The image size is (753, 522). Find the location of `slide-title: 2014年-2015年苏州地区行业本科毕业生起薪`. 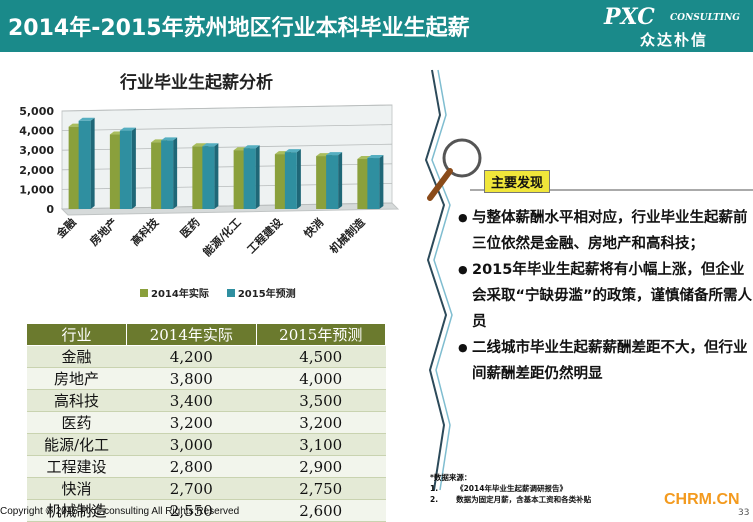

slide-title: 2014年-2015年苏州地区行业本科毕业生起薪 is located at coordinates (239, 28).